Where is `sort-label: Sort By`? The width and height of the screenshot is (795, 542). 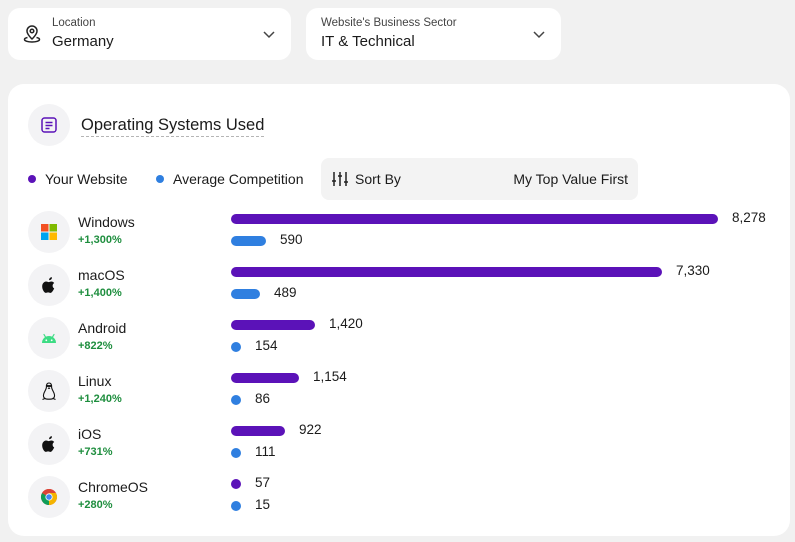
sort-label: Sort By is located at coordinates (378, 179).